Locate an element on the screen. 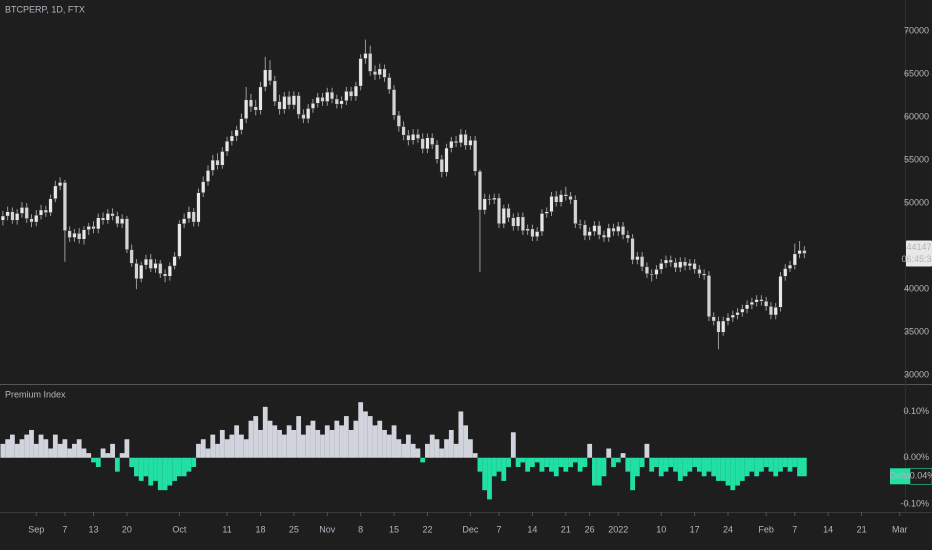 Image resolution: width=932 pixels, height=550 pixels. x-tick-label: Nov is located at coordinates (327, 529).